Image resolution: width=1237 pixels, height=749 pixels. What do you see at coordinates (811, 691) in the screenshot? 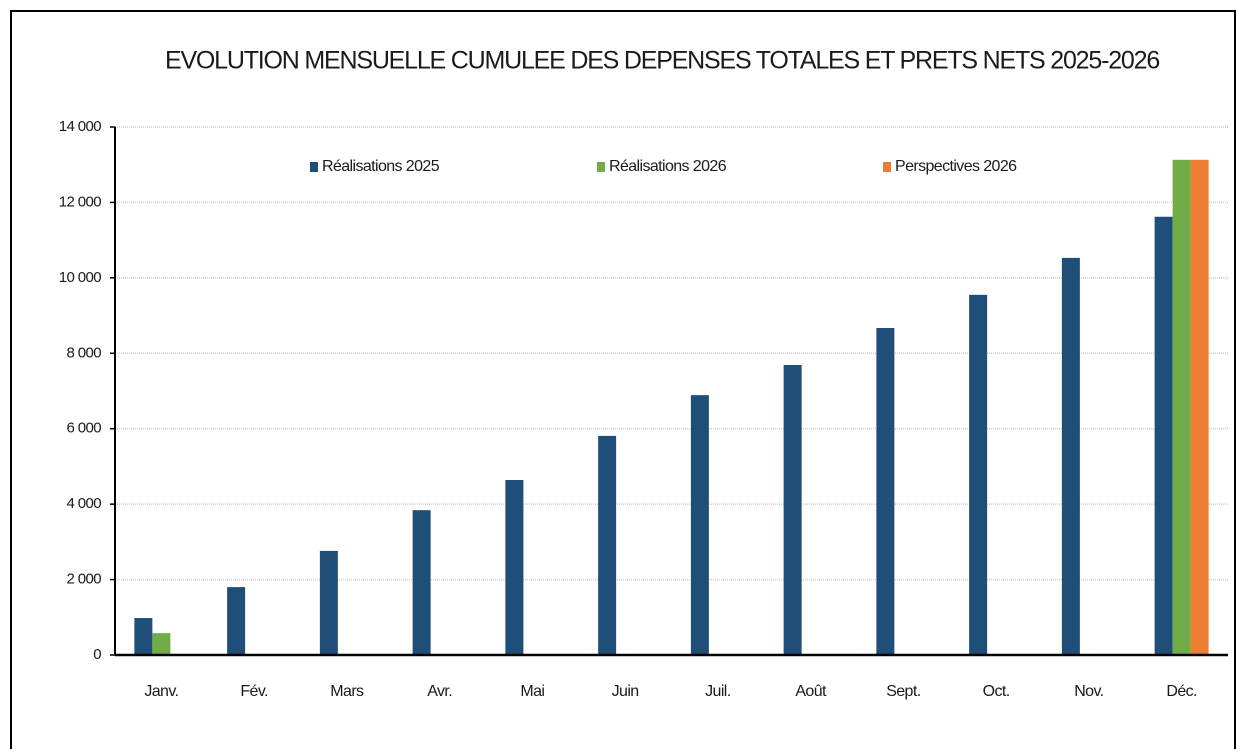
I see `x-tick-label: Août` at bounding box center [811, 691].